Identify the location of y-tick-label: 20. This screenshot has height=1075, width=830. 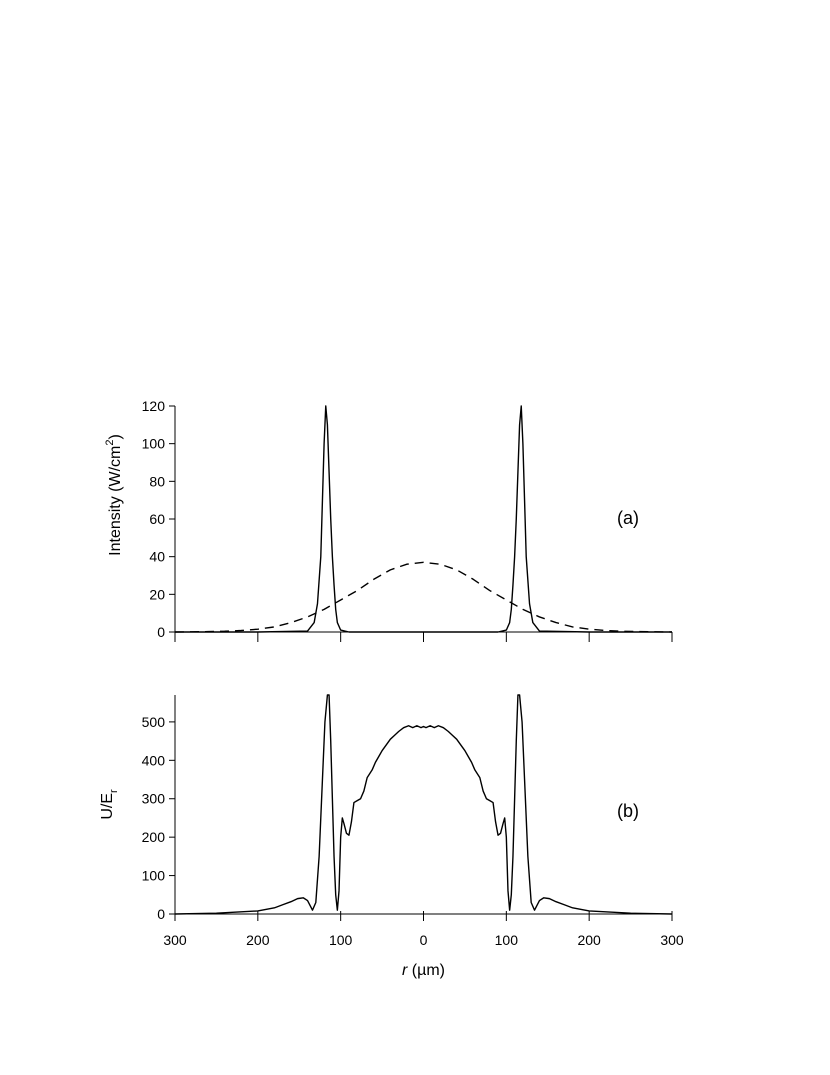
(157, 594).